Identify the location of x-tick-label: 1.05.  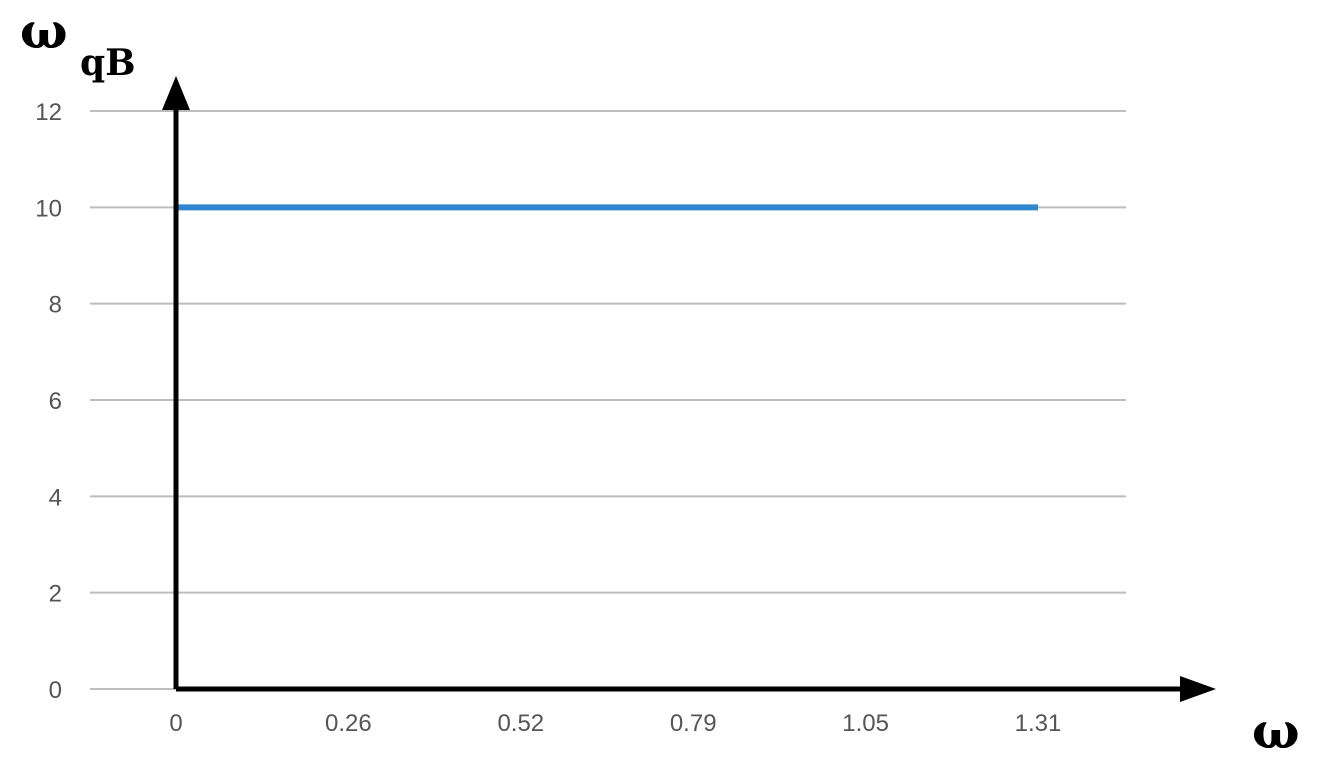
(865, 723).